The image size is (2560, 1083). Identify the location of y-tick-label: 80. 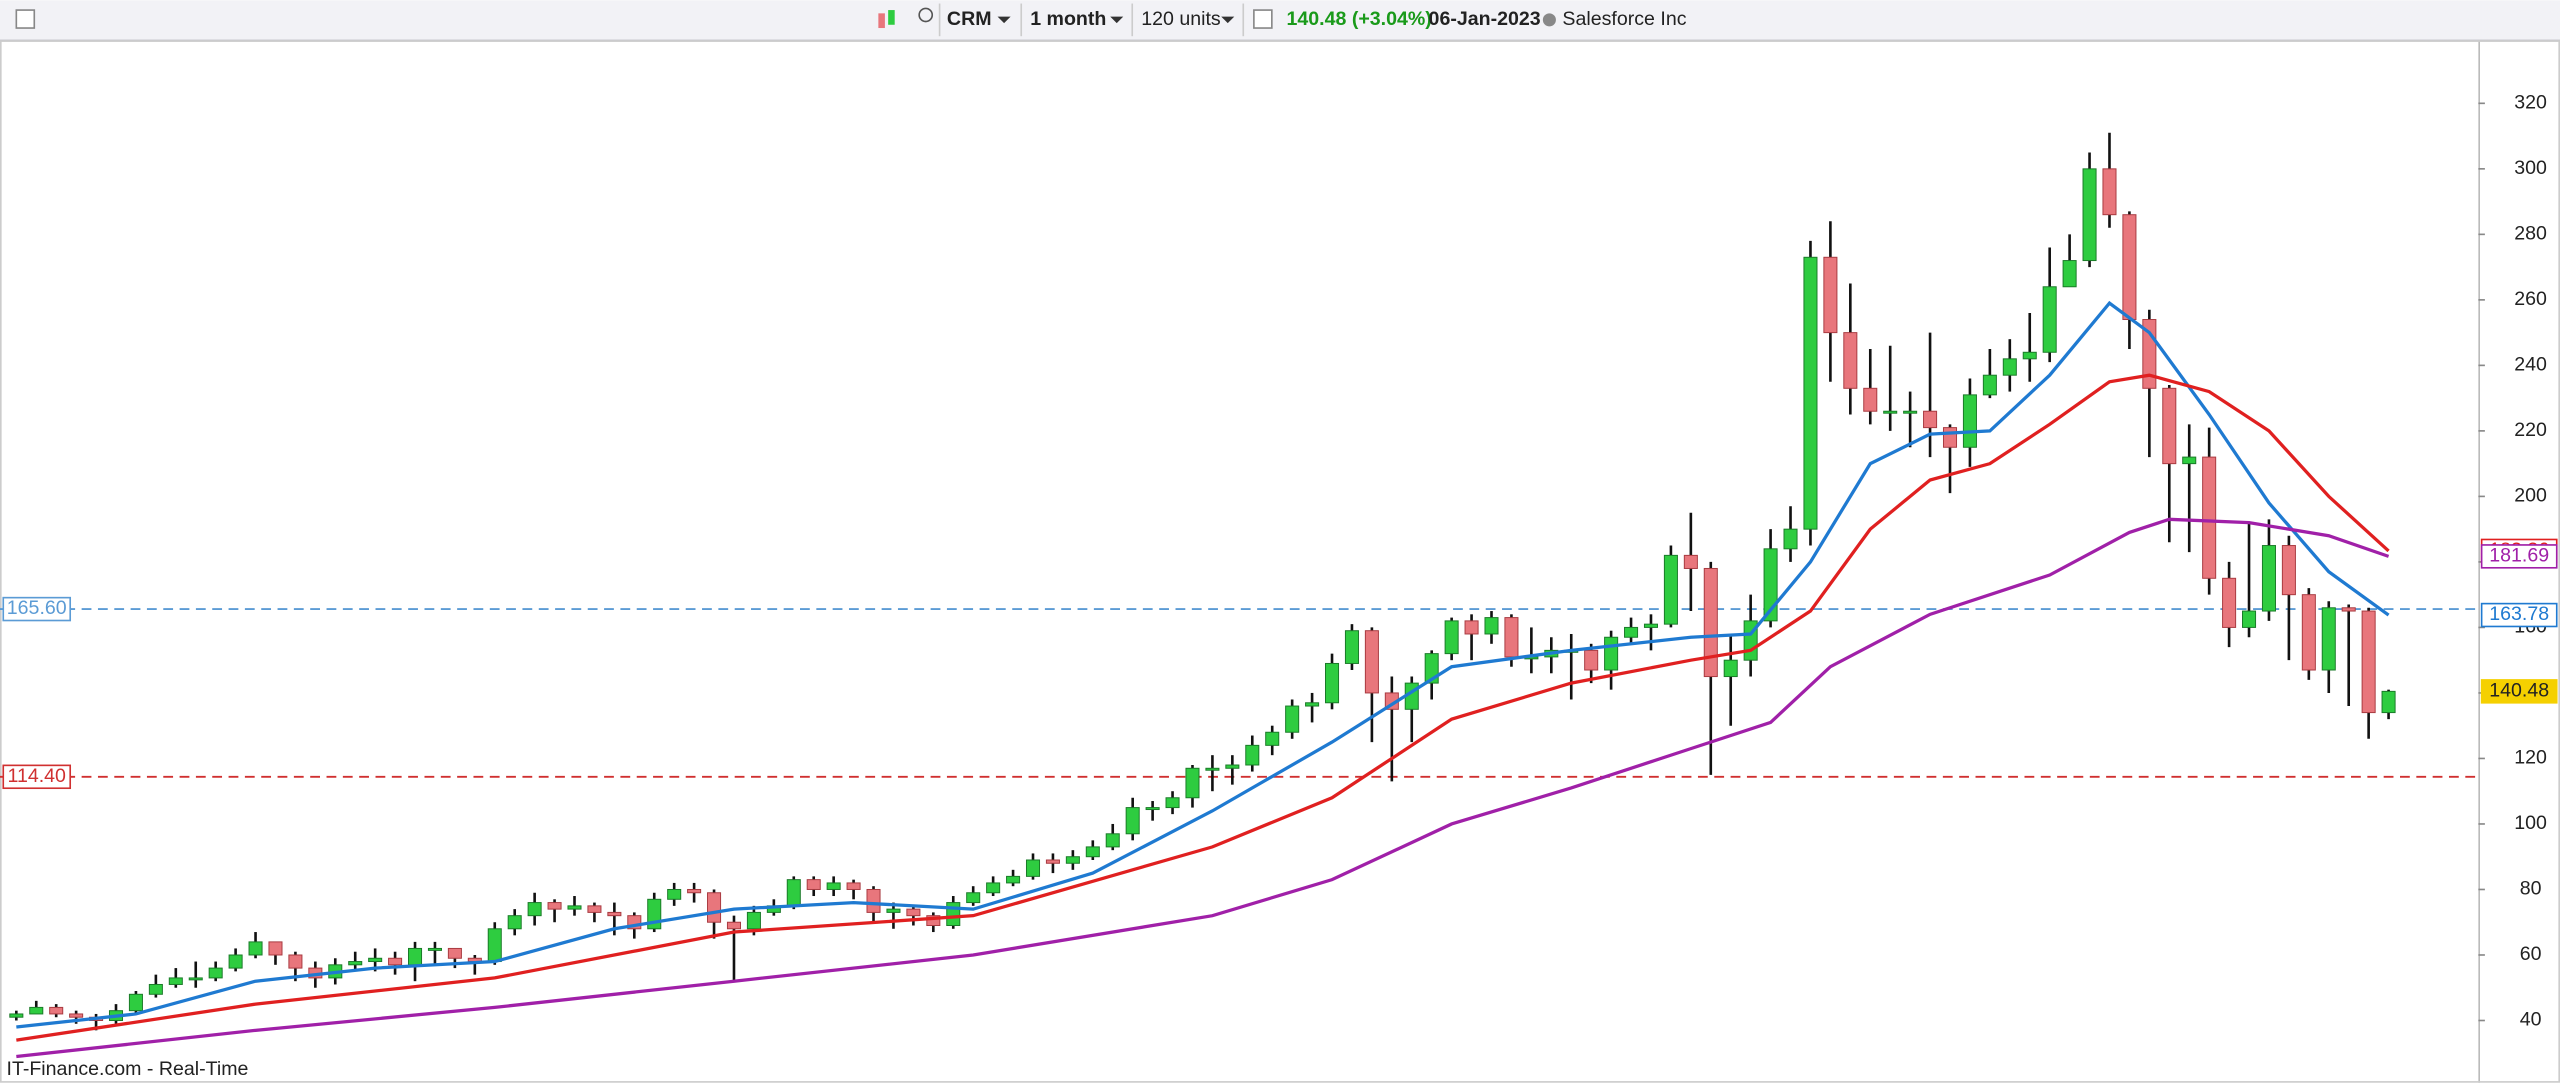
(2531, 889).